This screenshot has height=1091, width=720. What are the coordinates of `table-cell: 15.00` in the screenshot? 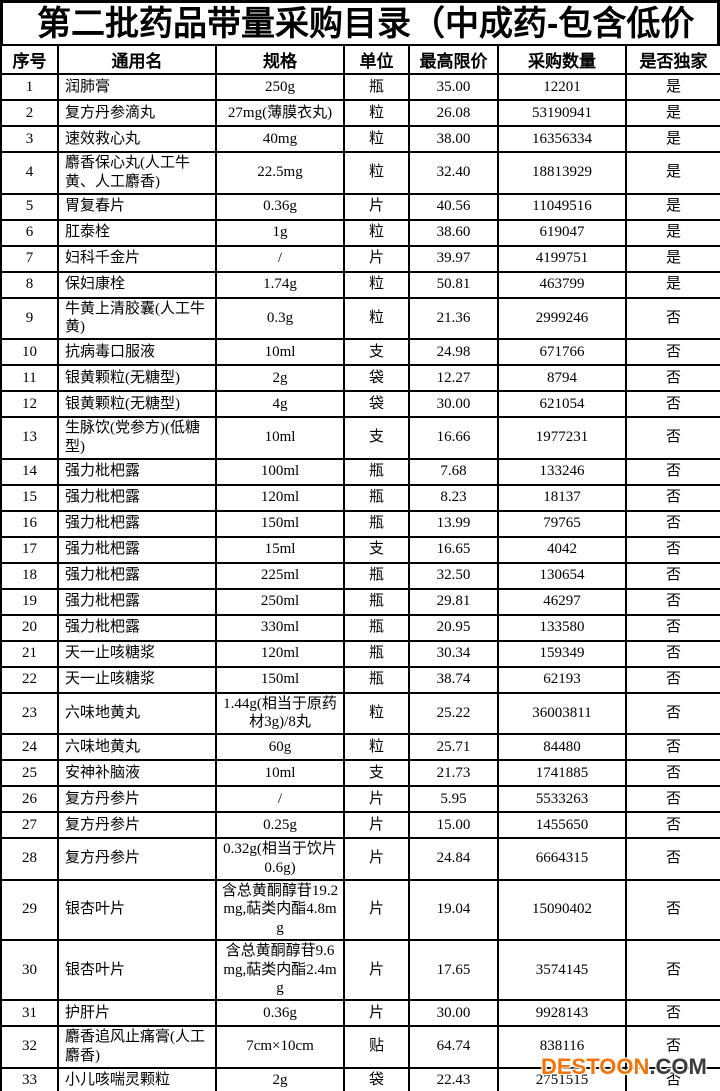 It's located at (453, 825).